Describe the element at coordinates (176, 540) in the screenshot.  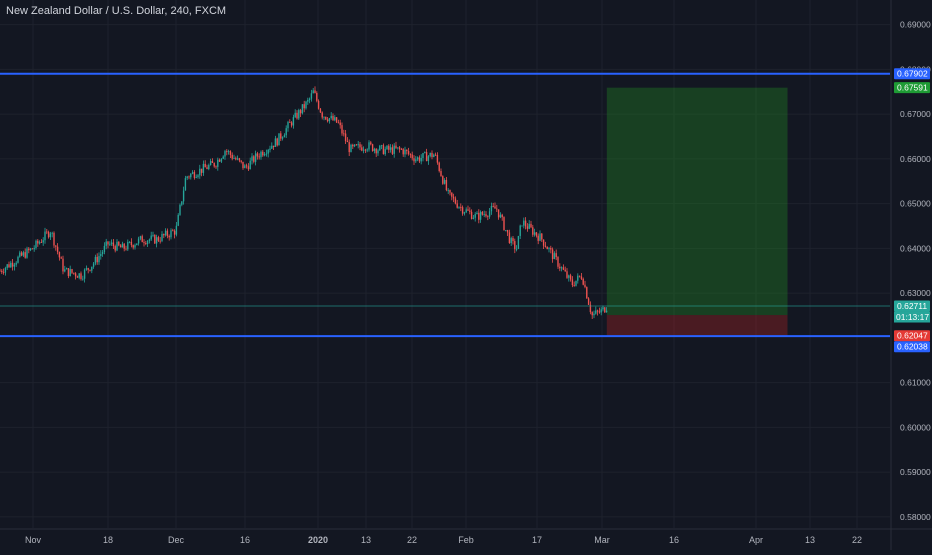
I see `x-tick-label: Dec` at that location.